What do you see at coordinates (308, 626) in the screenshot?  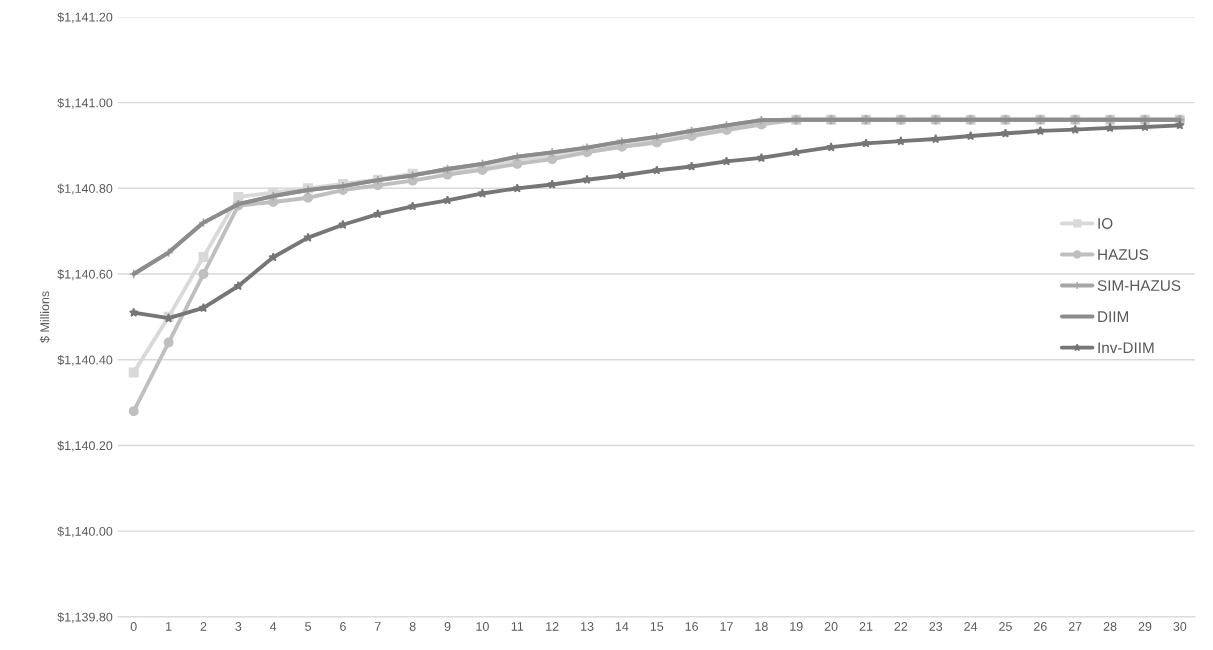 I see `x-tick-label: 5` at bounding box center [308, 626].